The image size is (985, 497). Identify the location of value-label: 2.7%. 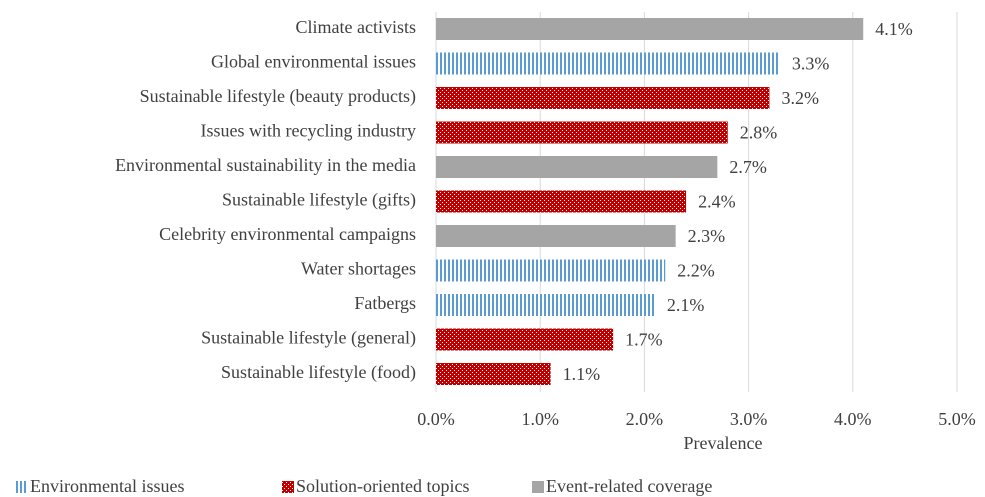
(748, 167).